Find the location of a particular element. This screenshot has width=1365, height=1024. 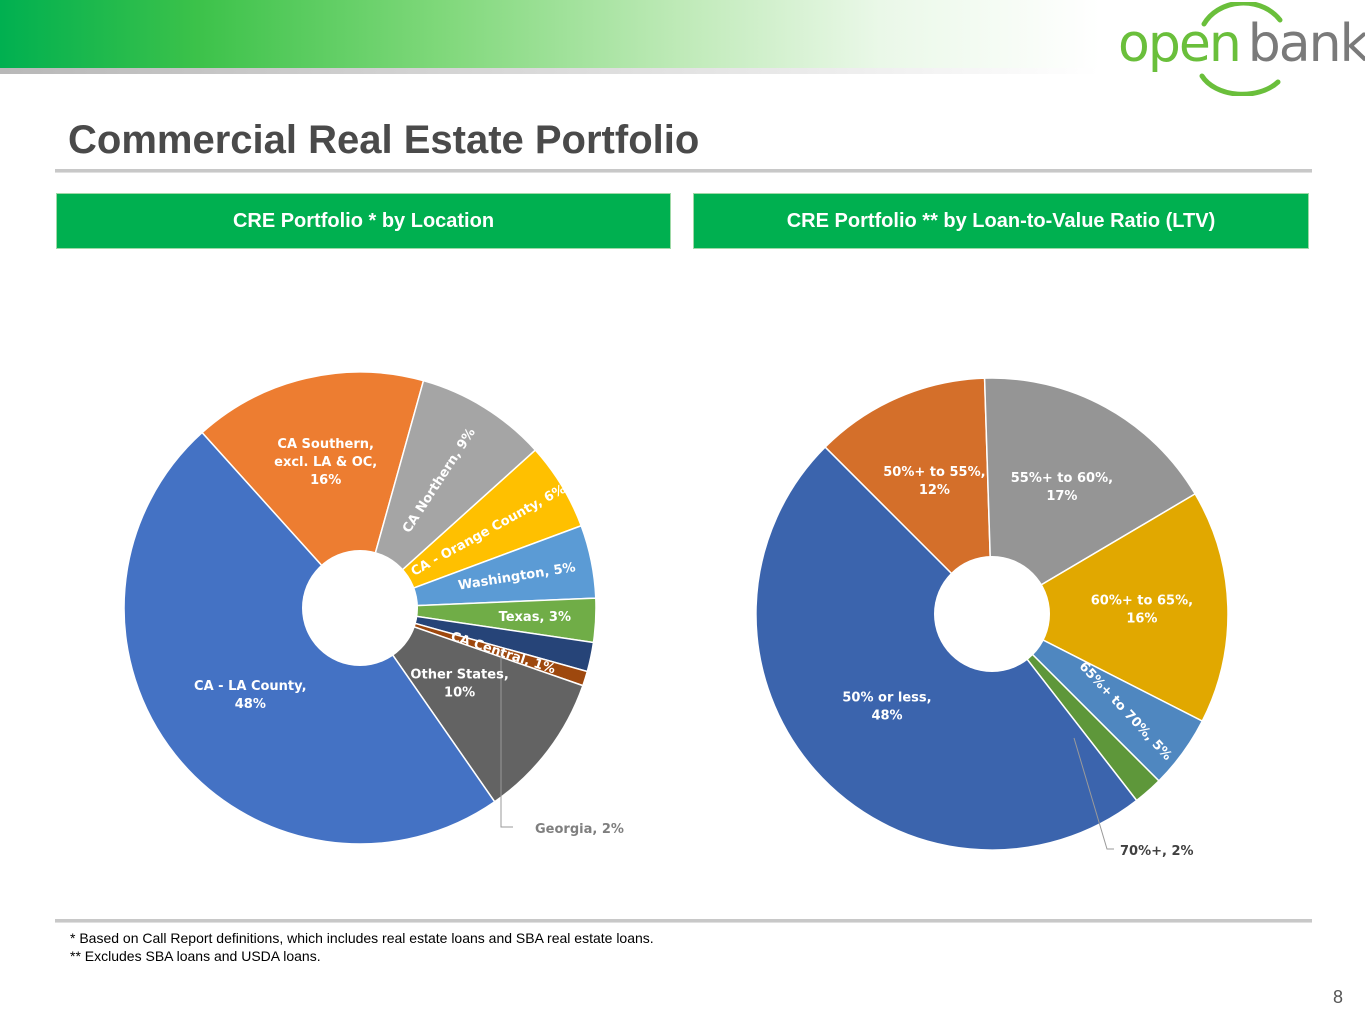

footnote-divider is located at coordinates (683, 920).